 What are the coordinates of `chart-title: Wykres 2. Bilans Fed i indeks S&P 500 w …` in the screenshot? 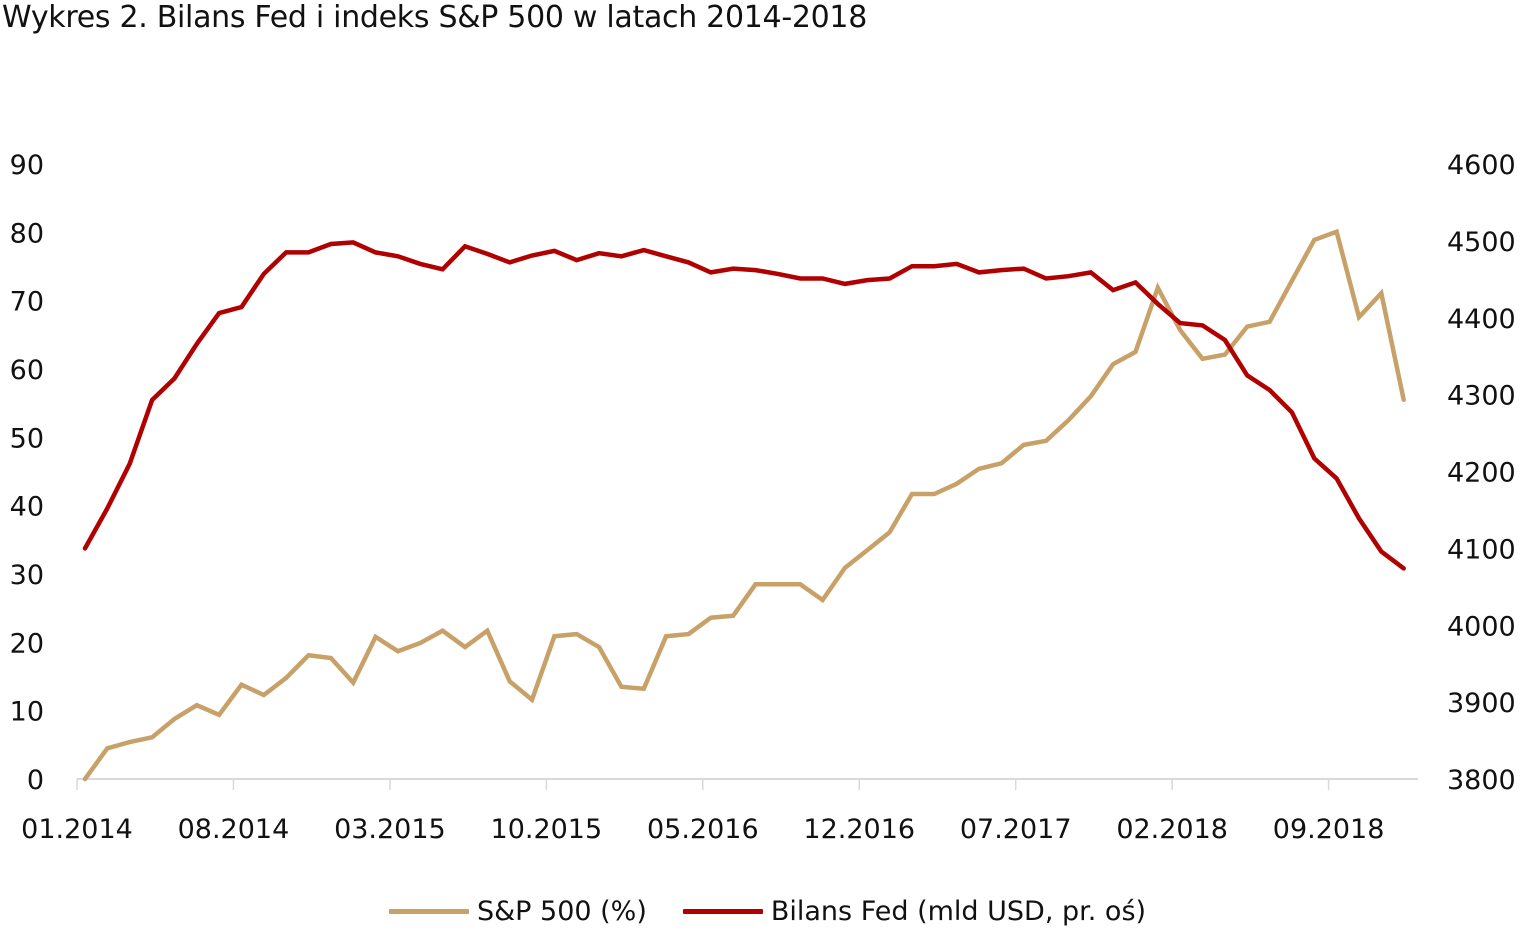 It's located at (435, 17).